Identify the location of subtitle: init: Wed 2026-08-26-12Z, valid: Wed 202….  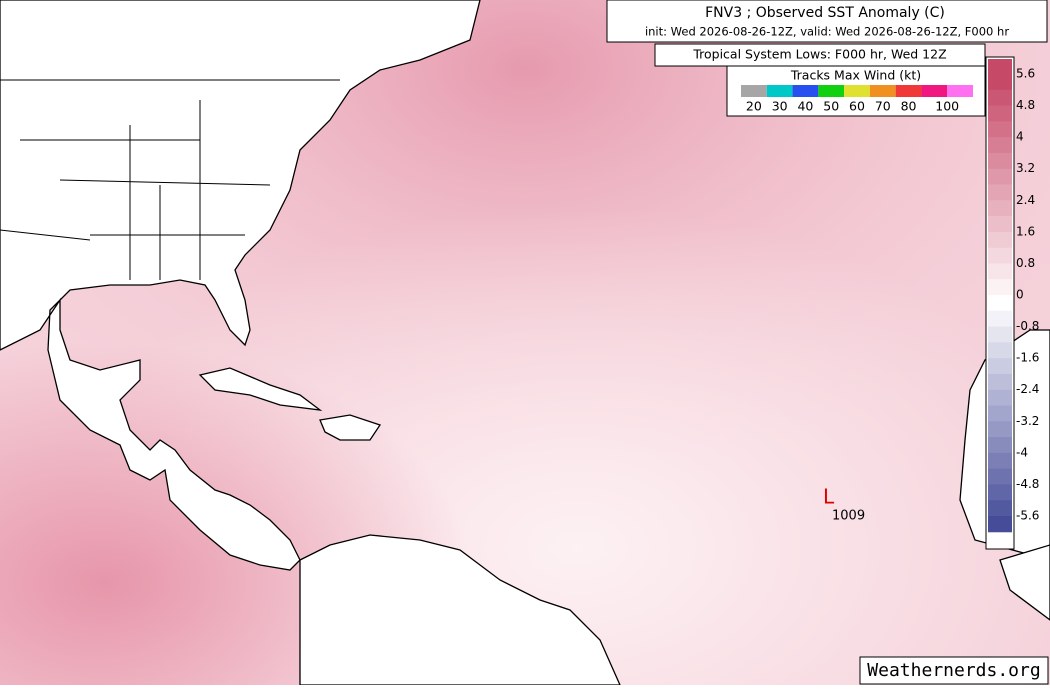
(827, 32).